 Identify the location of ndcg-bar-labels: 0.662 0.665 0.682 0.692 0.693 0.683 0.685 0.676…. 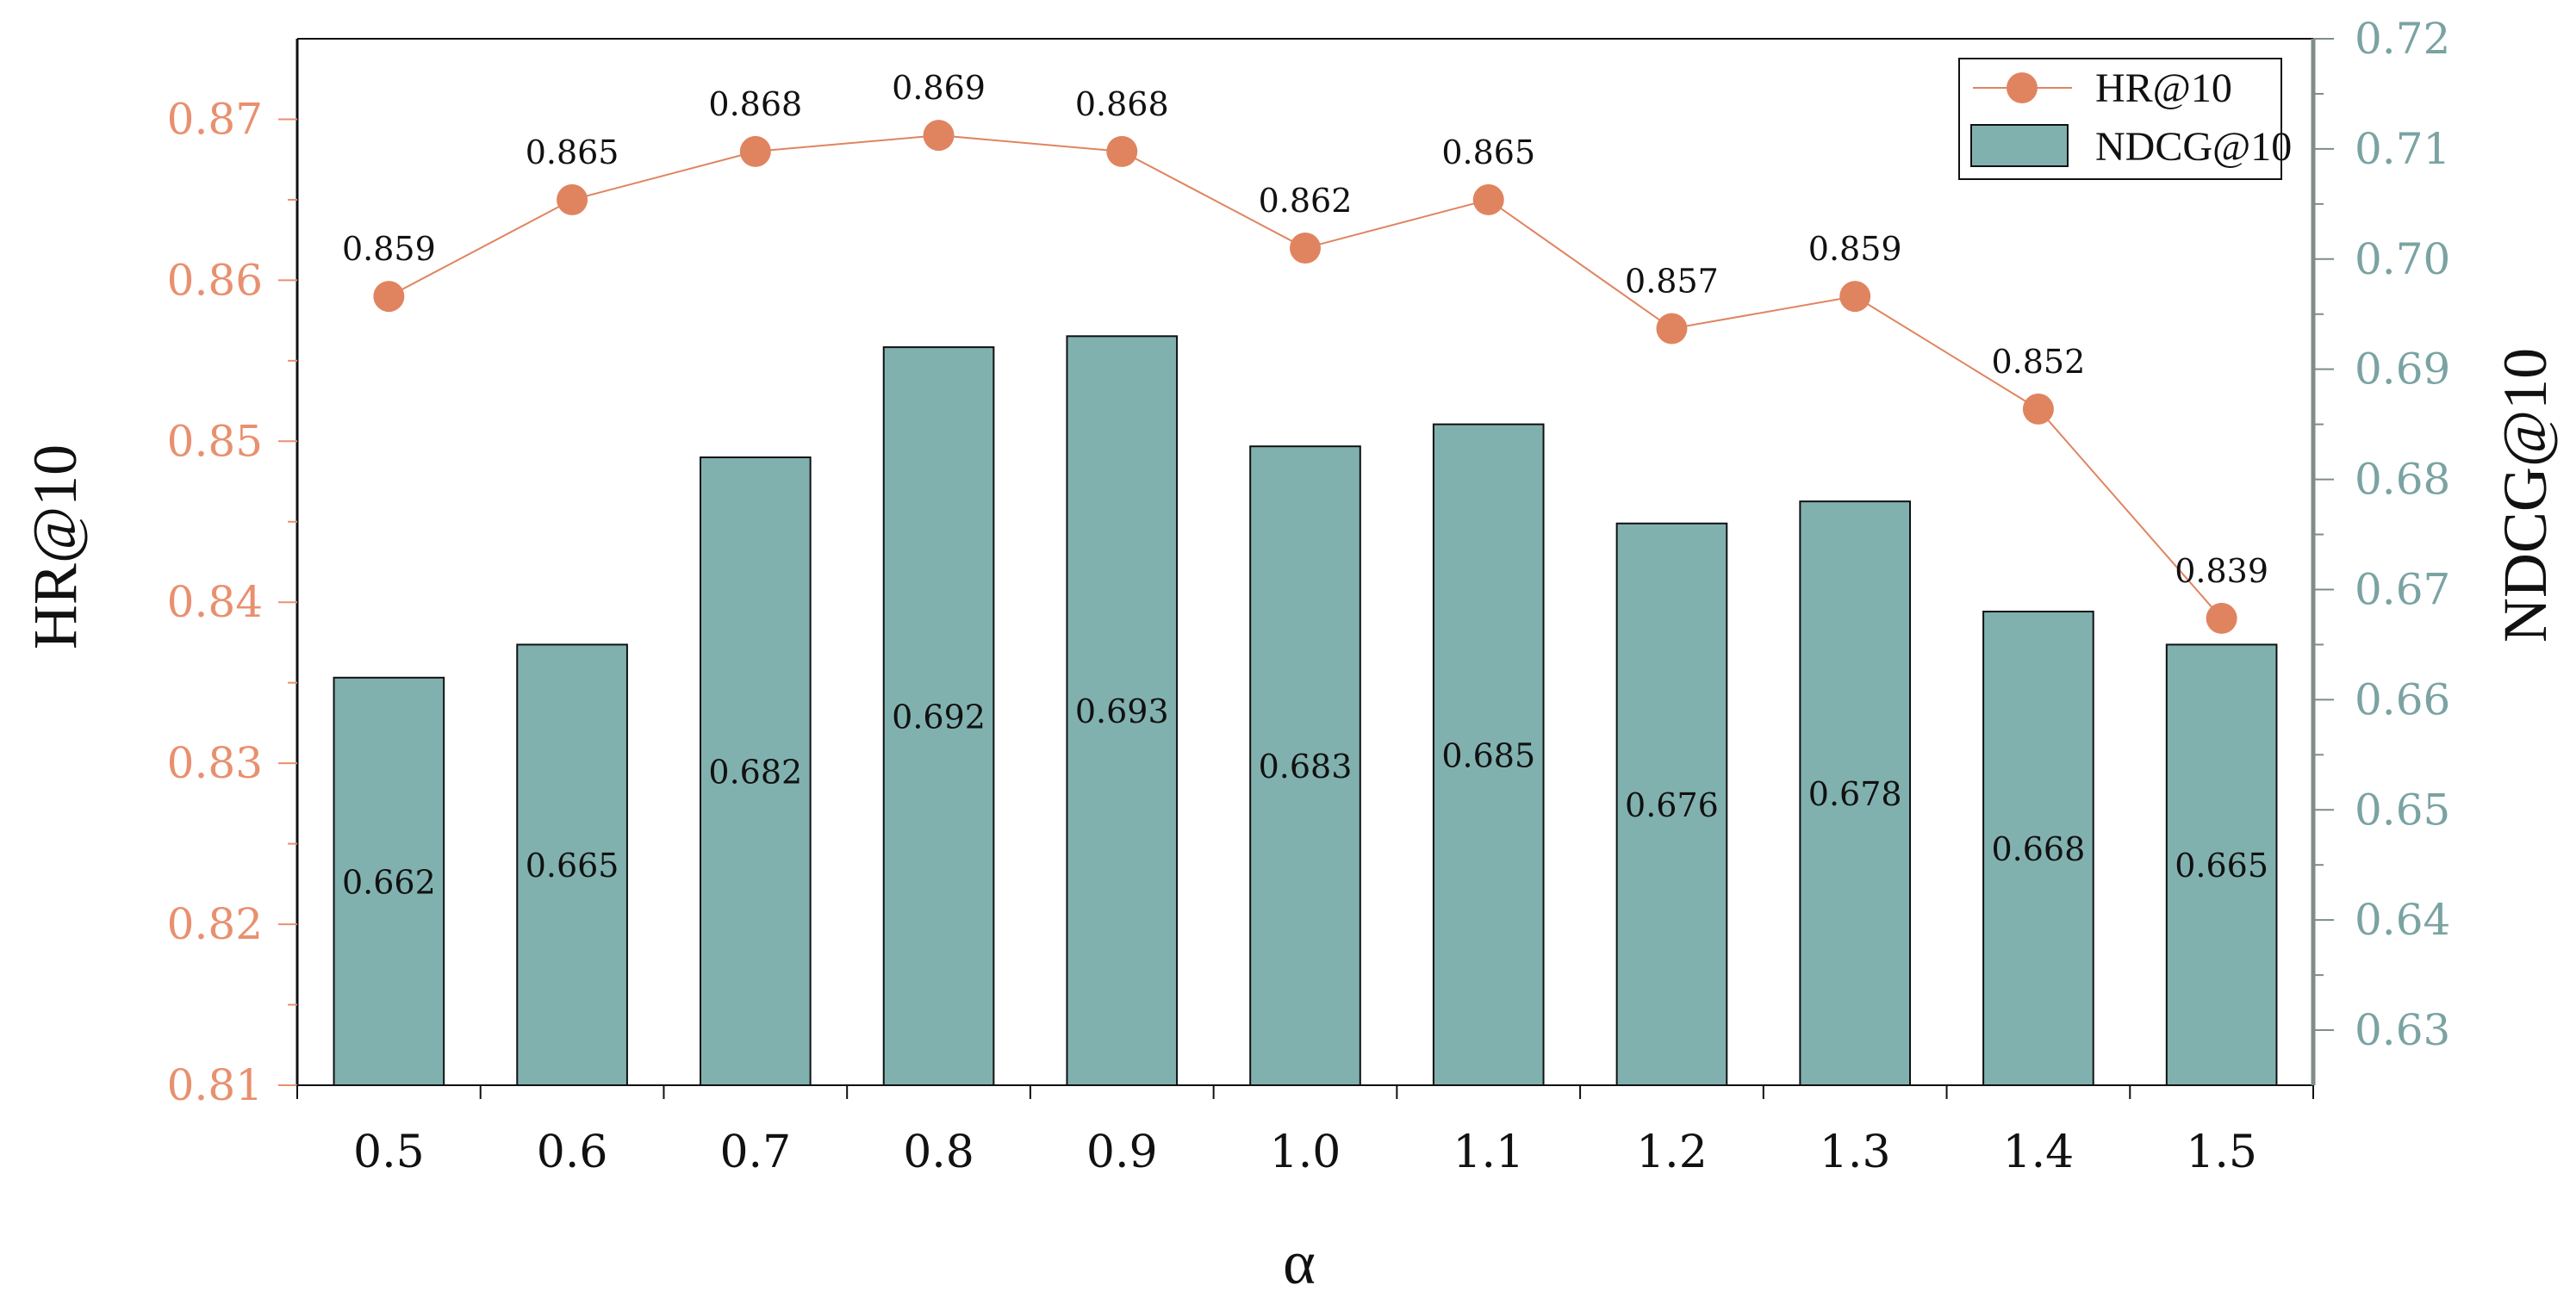
(1305, 797).